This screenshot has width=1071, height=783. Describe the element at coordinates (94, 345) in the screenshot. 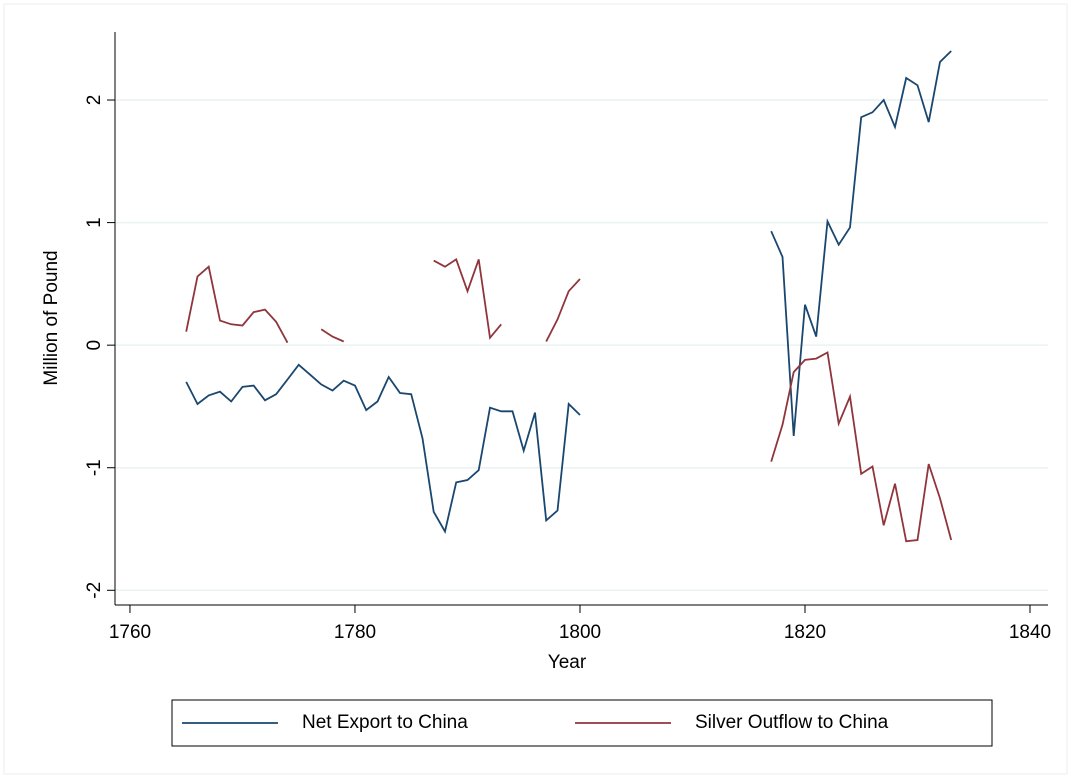

I see `y-tick-label: 0` at that location.